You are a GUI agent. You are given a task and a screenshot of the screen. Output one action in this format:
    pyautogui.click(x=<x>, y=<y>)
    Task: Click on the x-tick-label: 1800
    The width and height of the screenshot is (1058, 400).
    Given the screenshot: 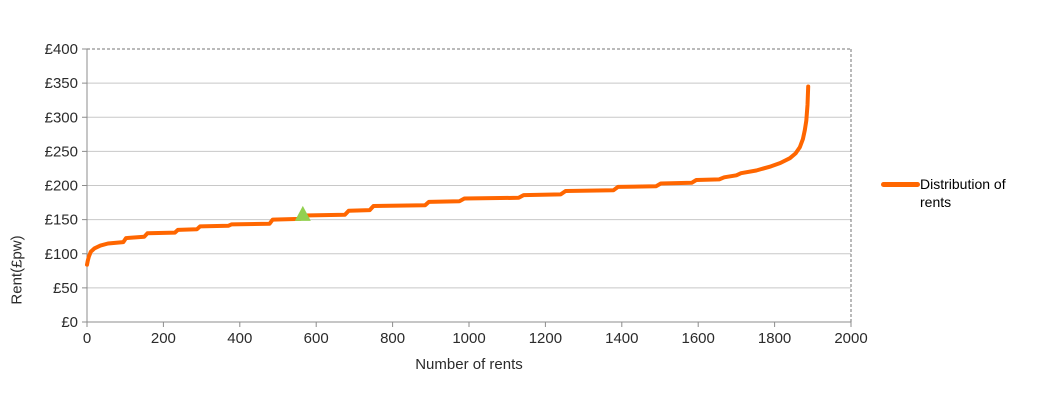 What is the action you would take?
    pyautogui.click(x=774, y=338)
    